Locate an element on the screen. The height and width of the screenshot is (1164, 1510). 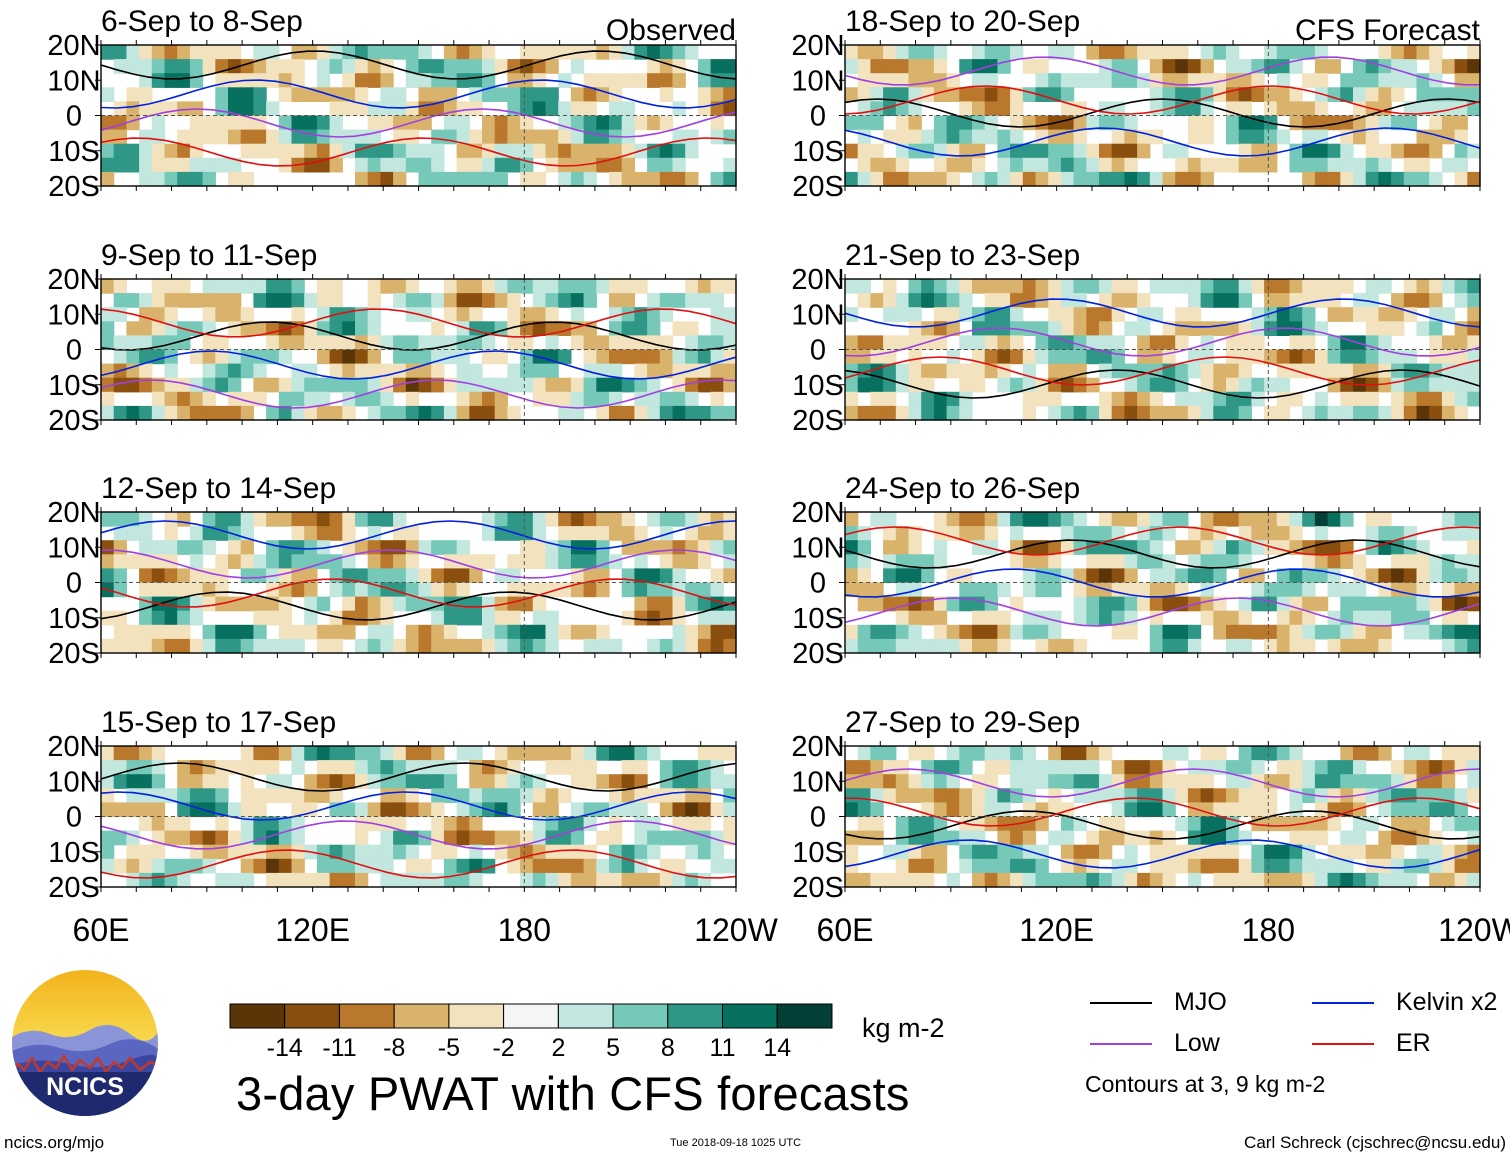
colorbar-tick-label: -11 is located at coordinates (339, 1048).